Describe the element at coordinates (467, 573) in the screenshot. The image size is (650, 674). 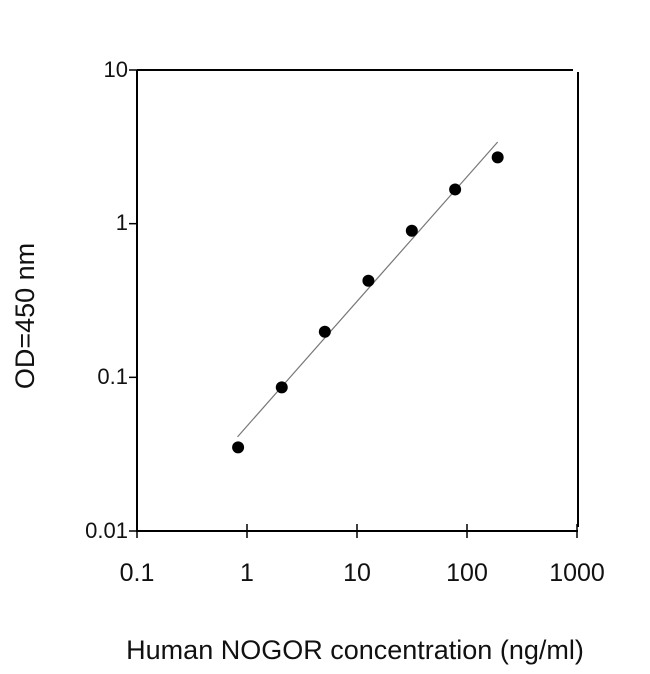
I see `x-tick-label: 100` at that location.